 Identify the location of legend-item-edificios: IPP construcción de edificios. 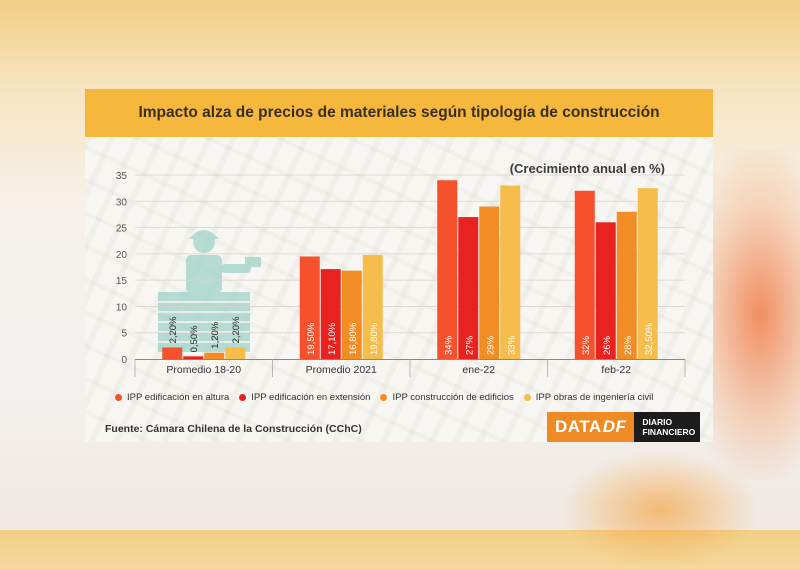
(447, 397).